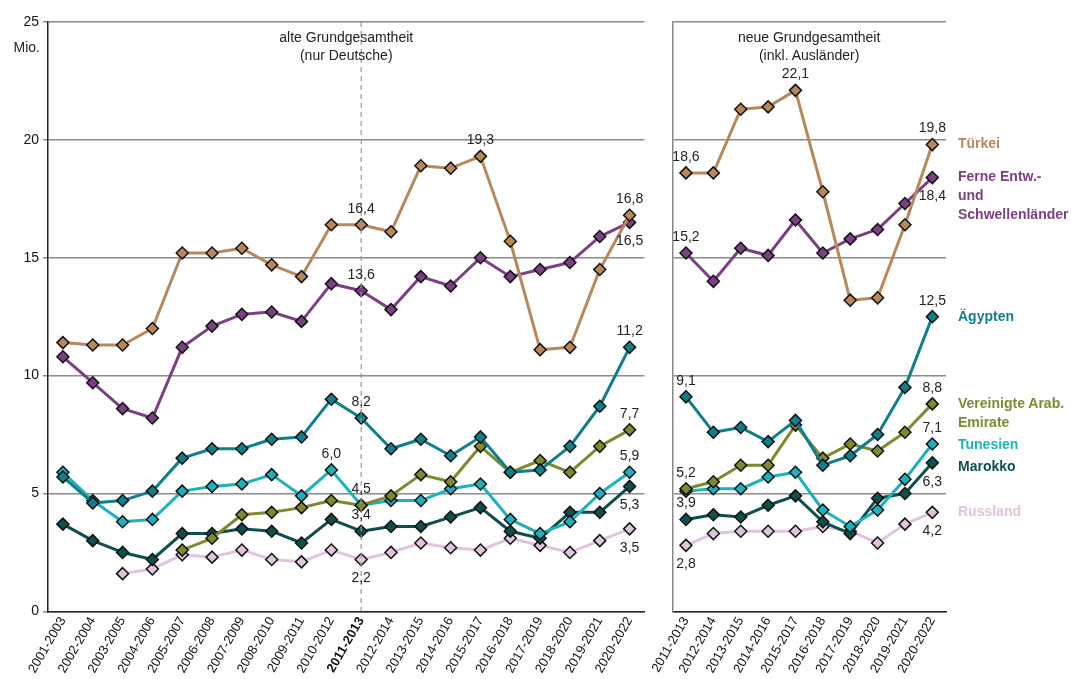 Image resolution: width=1071 pixels, height=679 pixels. What do you see at coordinates (361, 514) in the screenshot?
I see `data-label: 3,4` at bounding box center [361, 514].